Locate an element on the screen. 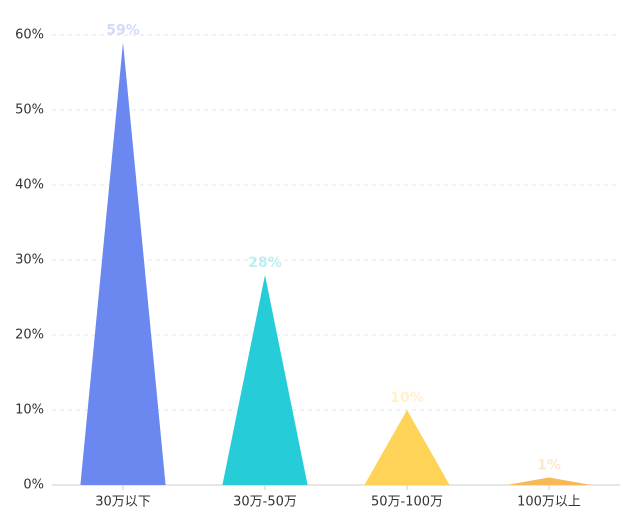 This screenshot has height=526, width=623. y-tick-label: 10% is located at coordinates (29, 410).